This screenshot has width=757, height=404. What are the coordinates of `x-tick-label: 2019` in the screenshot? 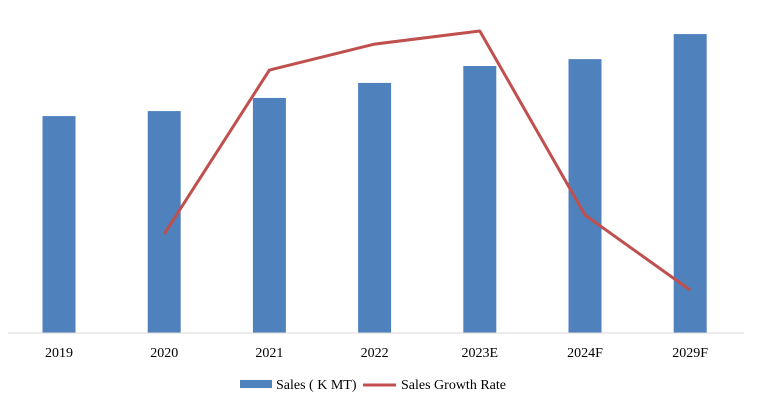 It's located at (59, 353).